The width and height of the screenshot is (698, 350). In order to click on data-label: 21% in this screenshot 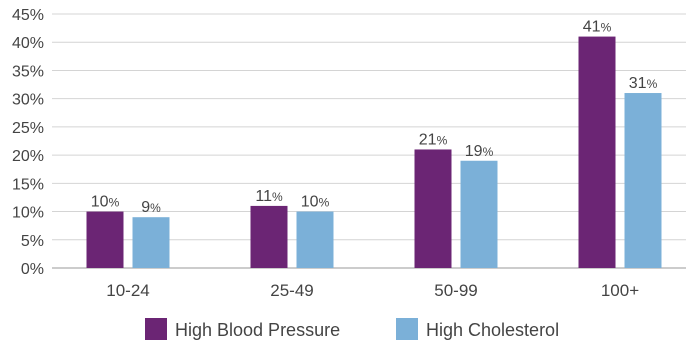, I will do `click(433, 139)`.